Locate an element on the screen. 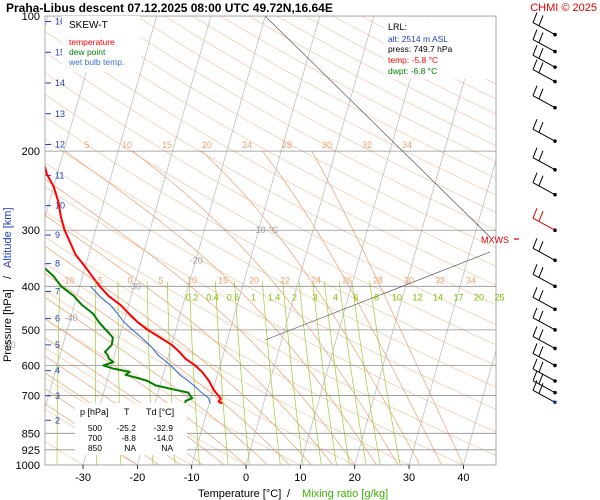 This screenshot has height=500, width=600. pressure-tick-label: 500 is located at coordinates (31, 331).